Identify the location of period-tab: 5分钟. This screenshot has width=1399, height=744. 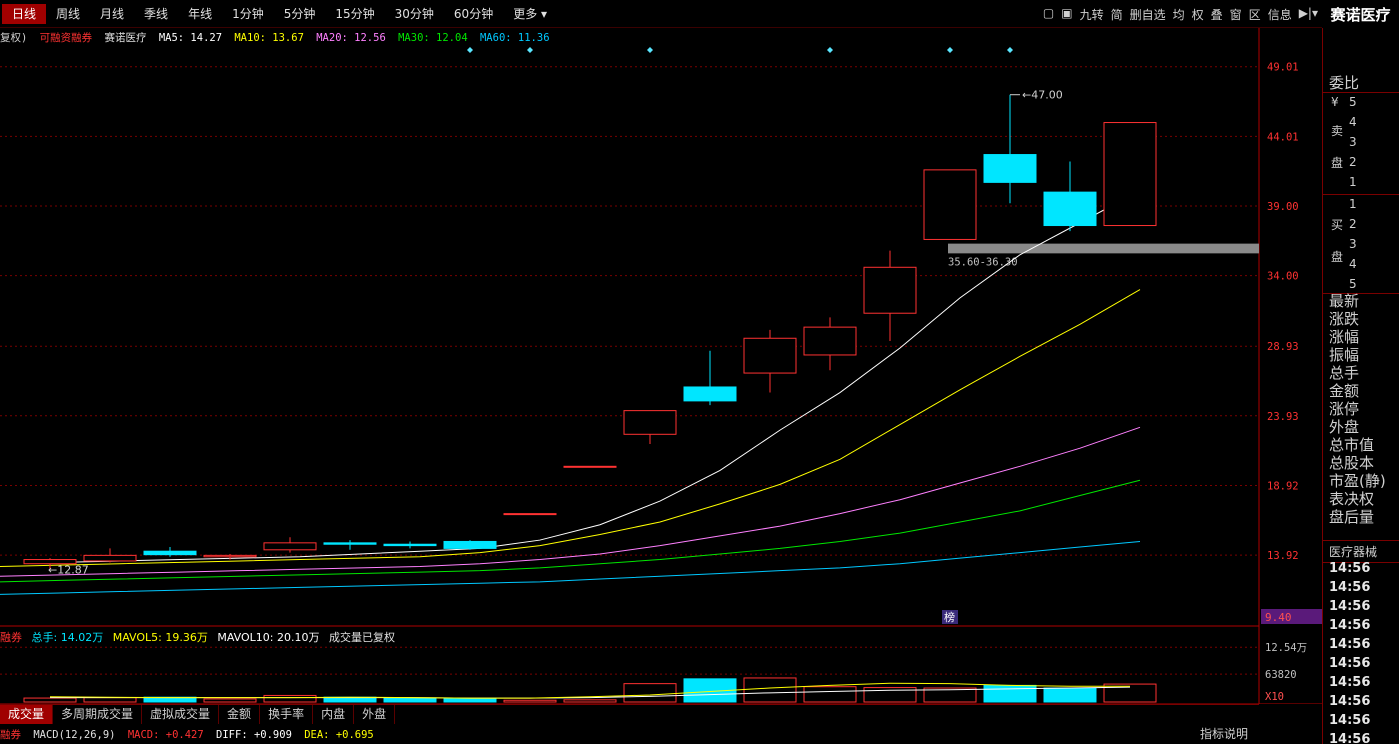
(299, 14).